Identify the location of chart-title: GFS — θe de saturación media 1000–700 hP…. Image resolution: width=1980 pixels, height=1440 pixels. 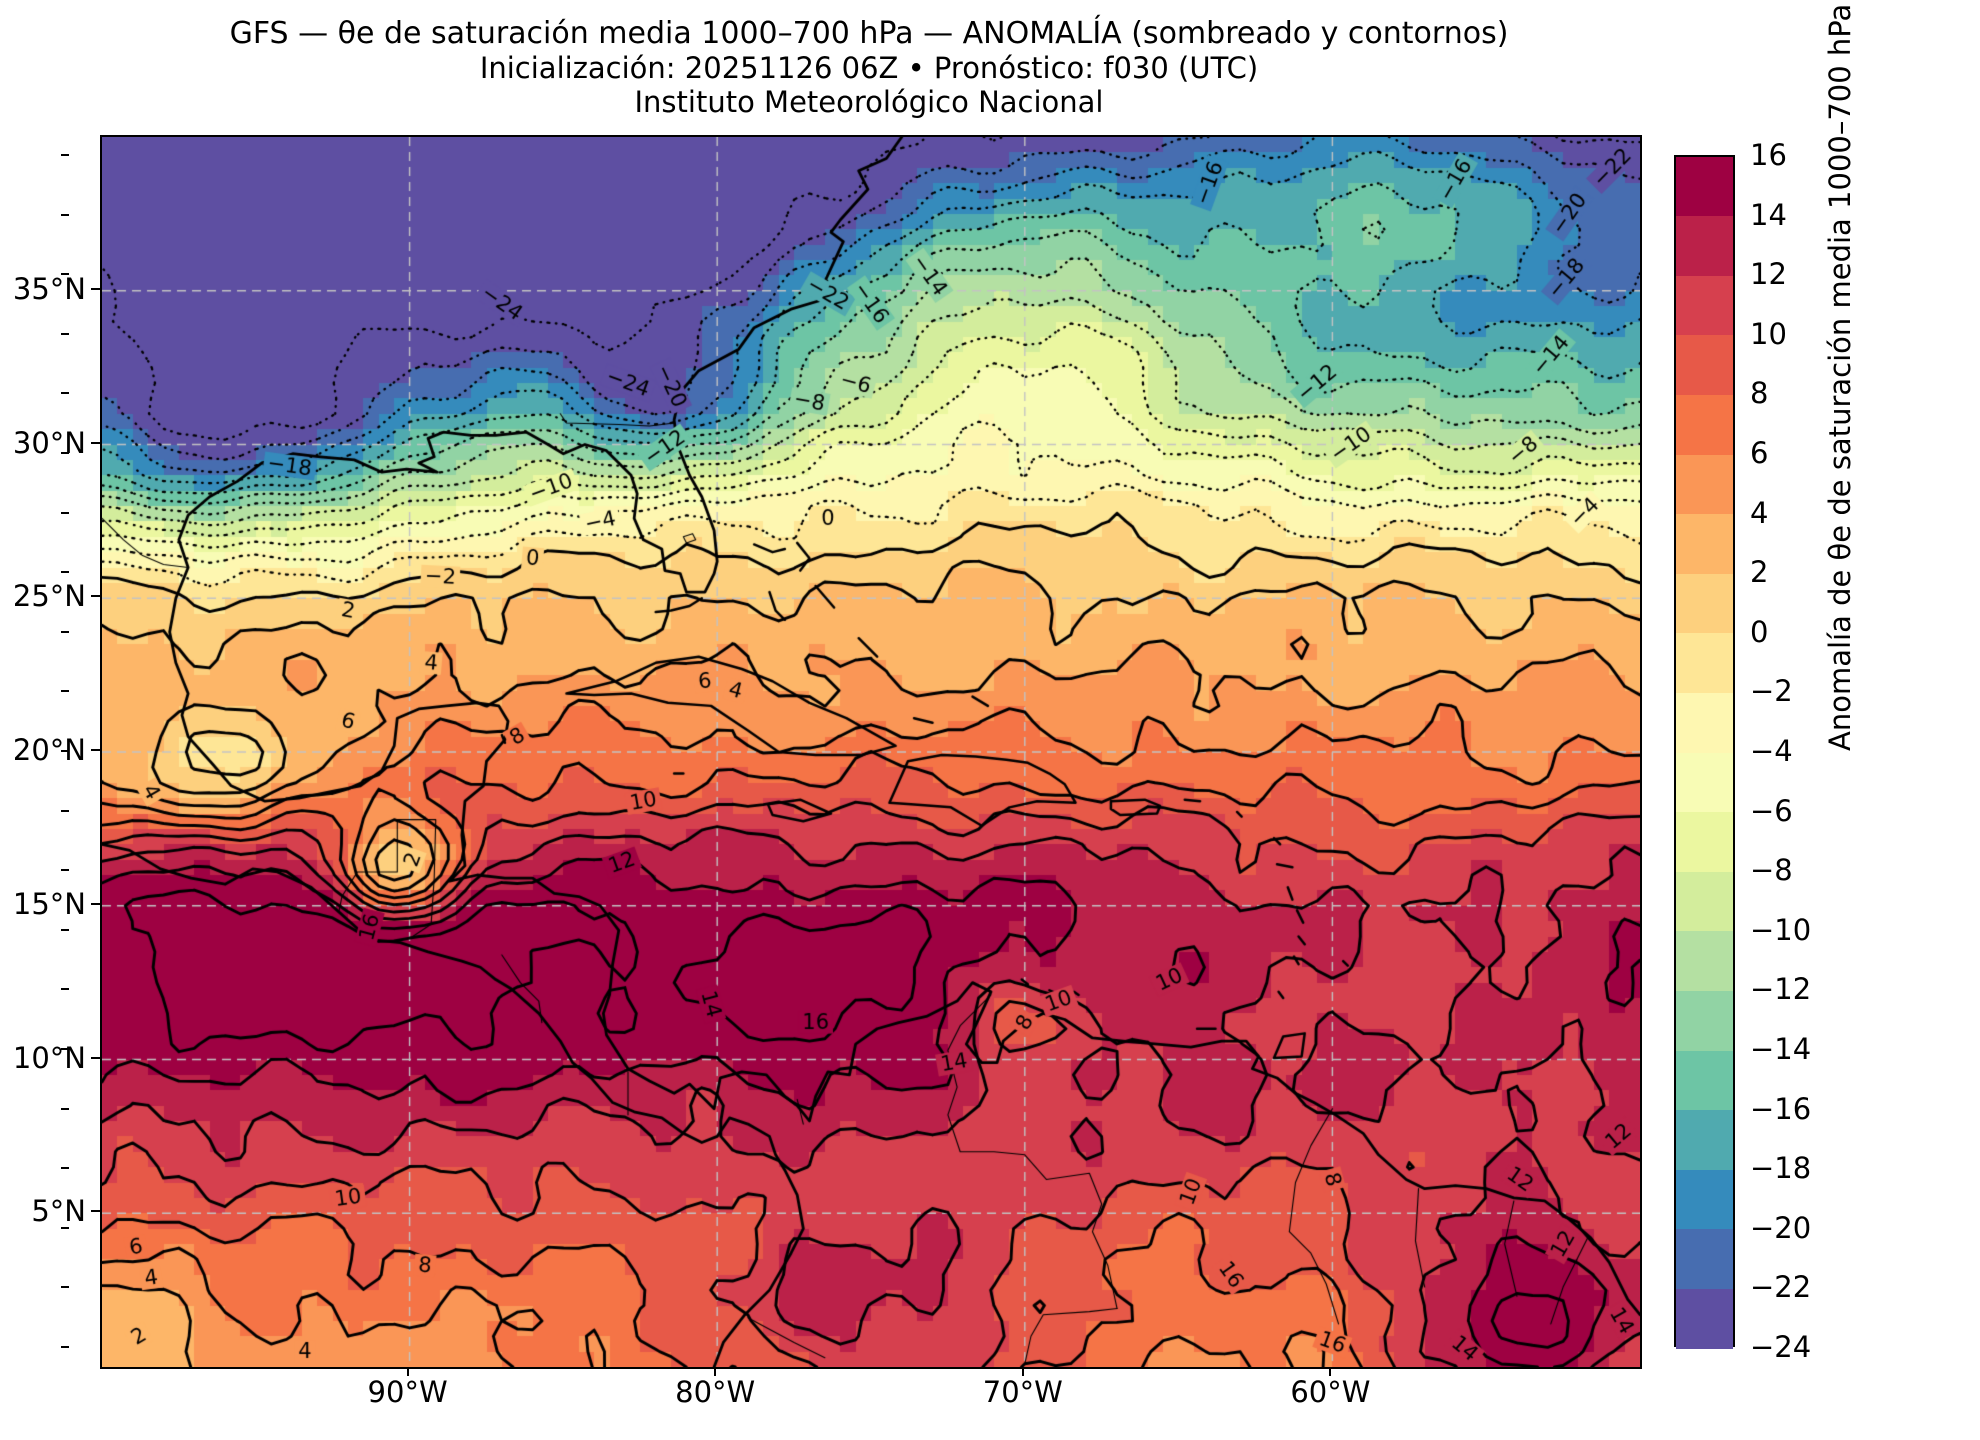
(869, 33).